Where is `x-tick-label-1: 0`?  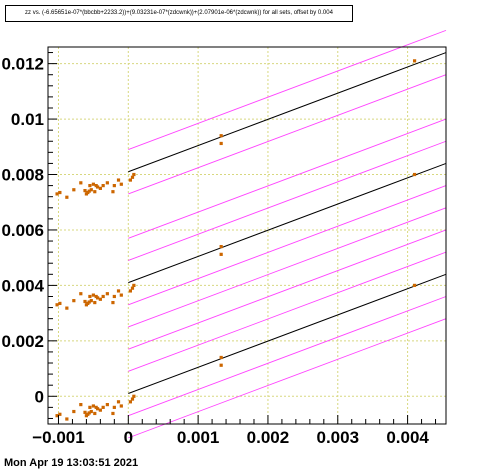
x-tick-label-1: 0 is located at coordinates (128, 437).